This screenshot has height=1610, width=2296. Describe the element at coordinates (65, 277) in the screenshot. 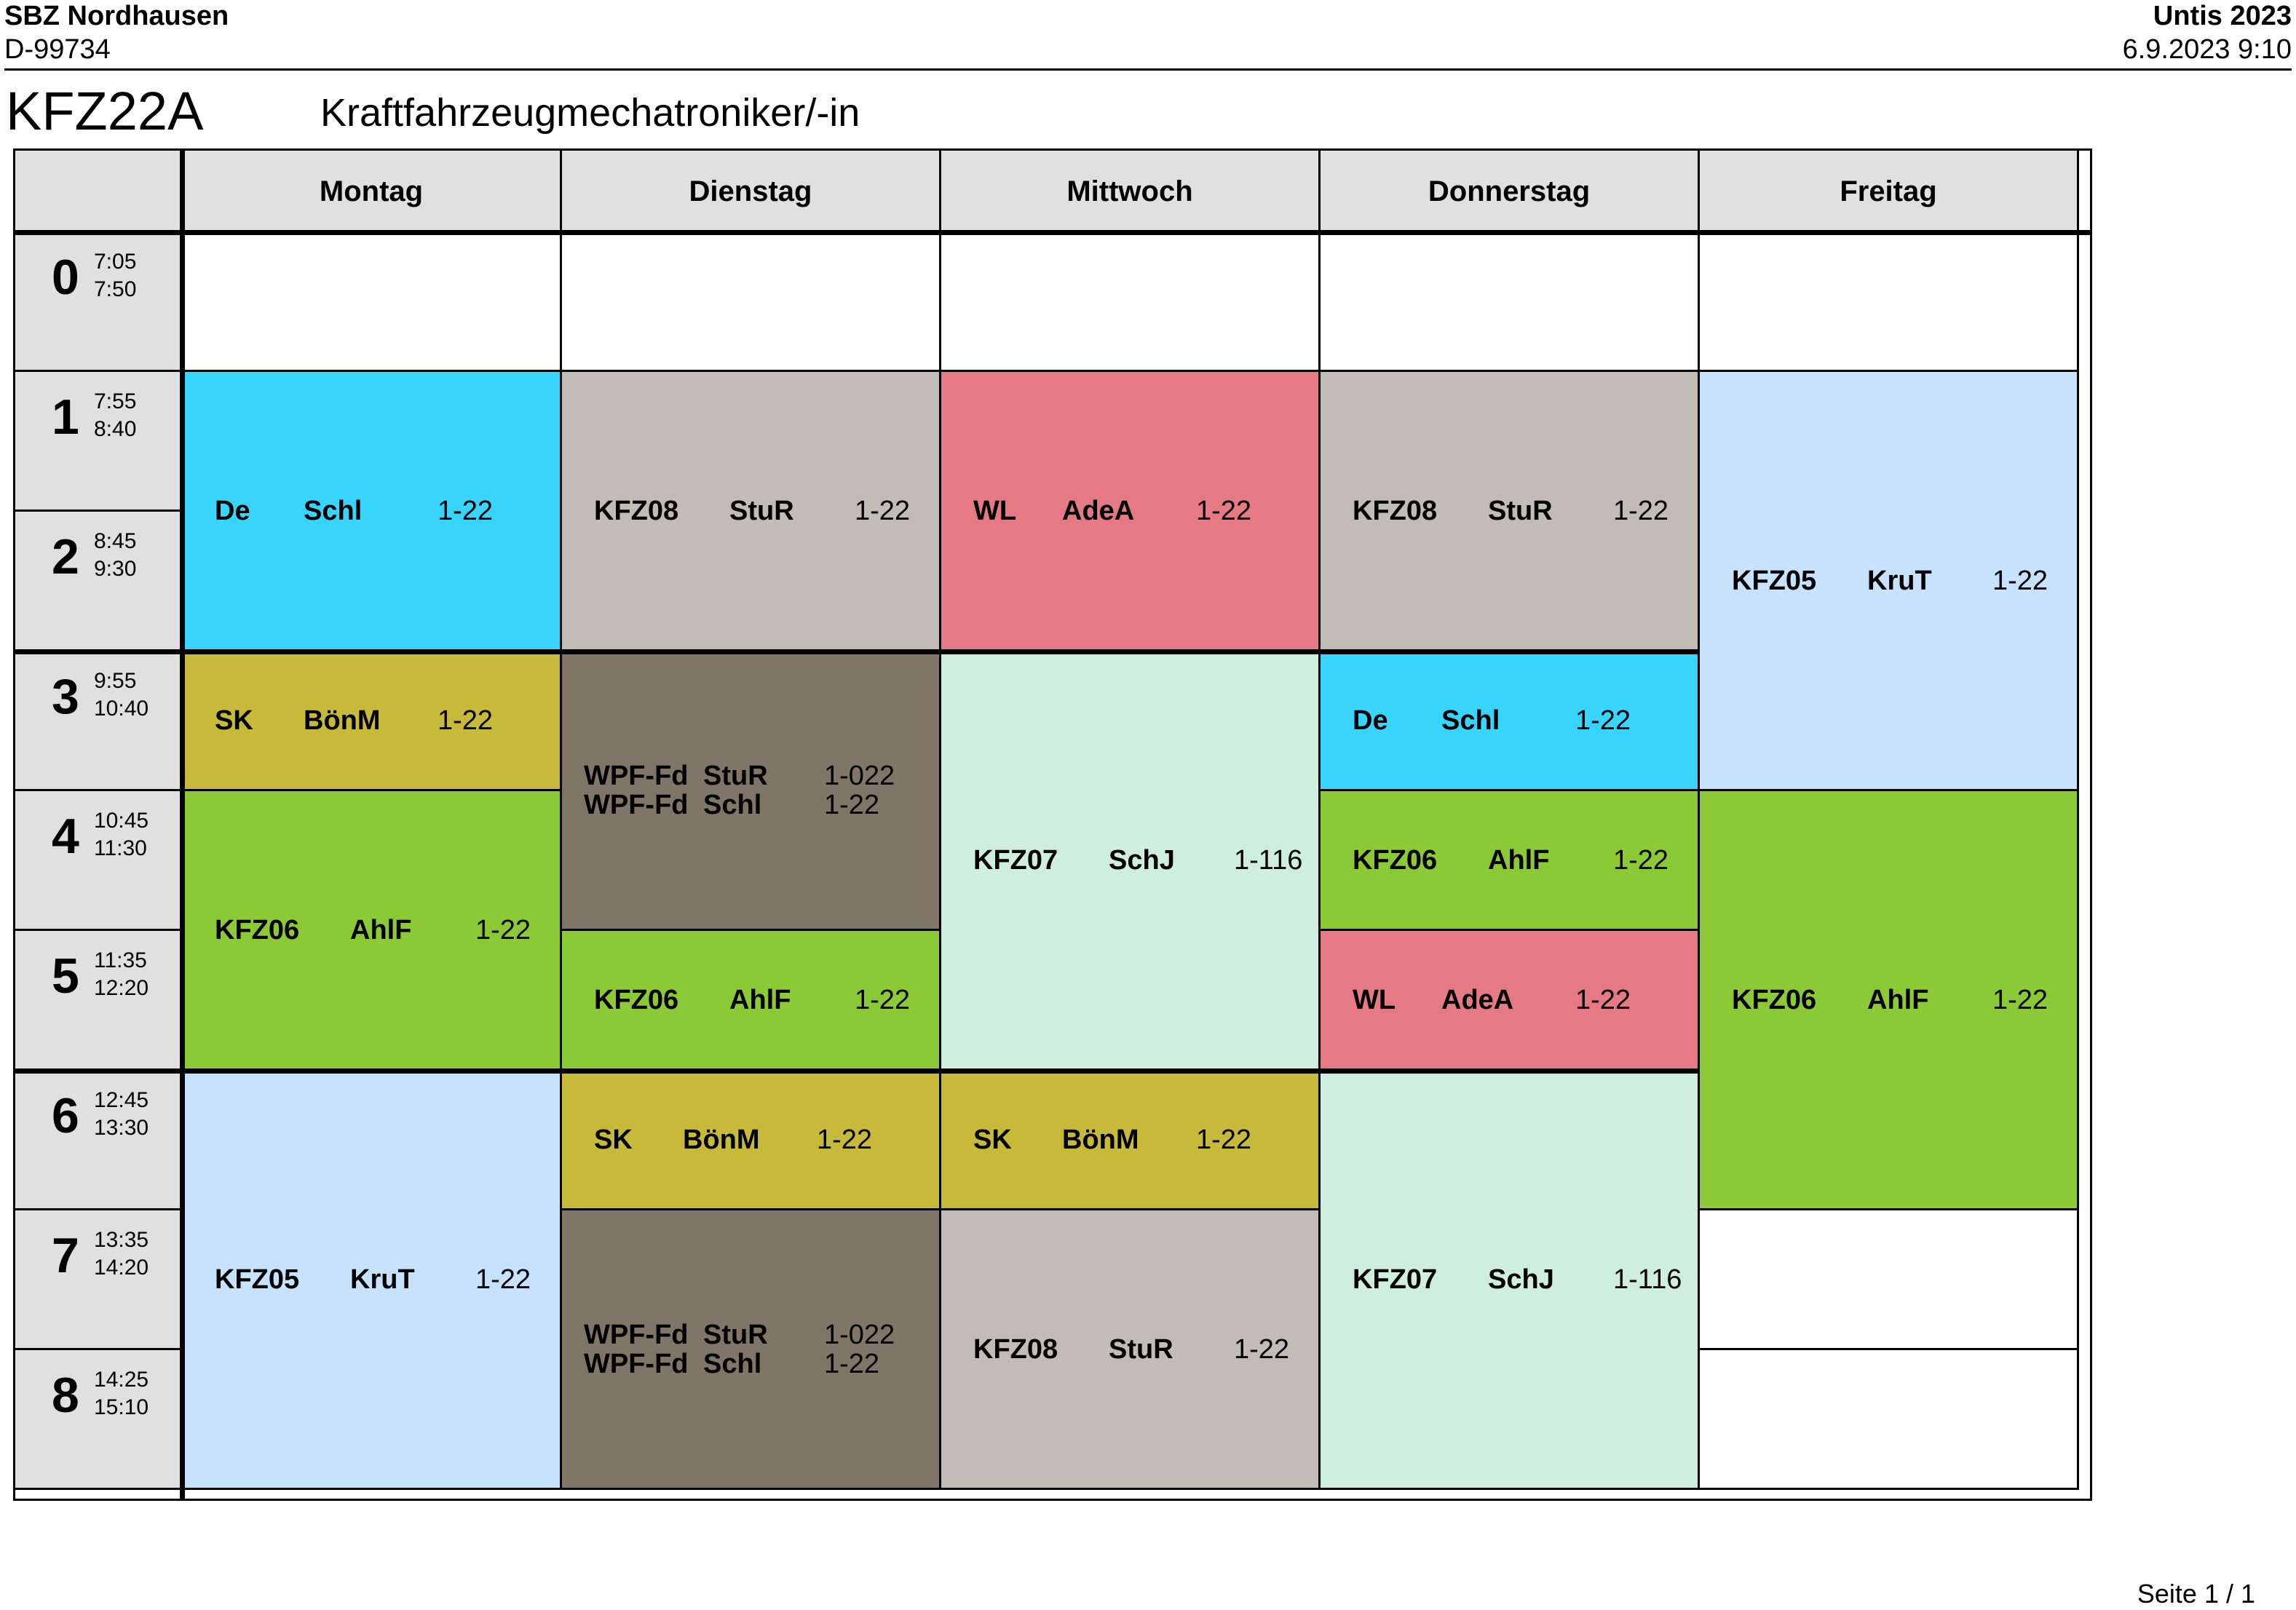

I see `period-number: 0` at that location.